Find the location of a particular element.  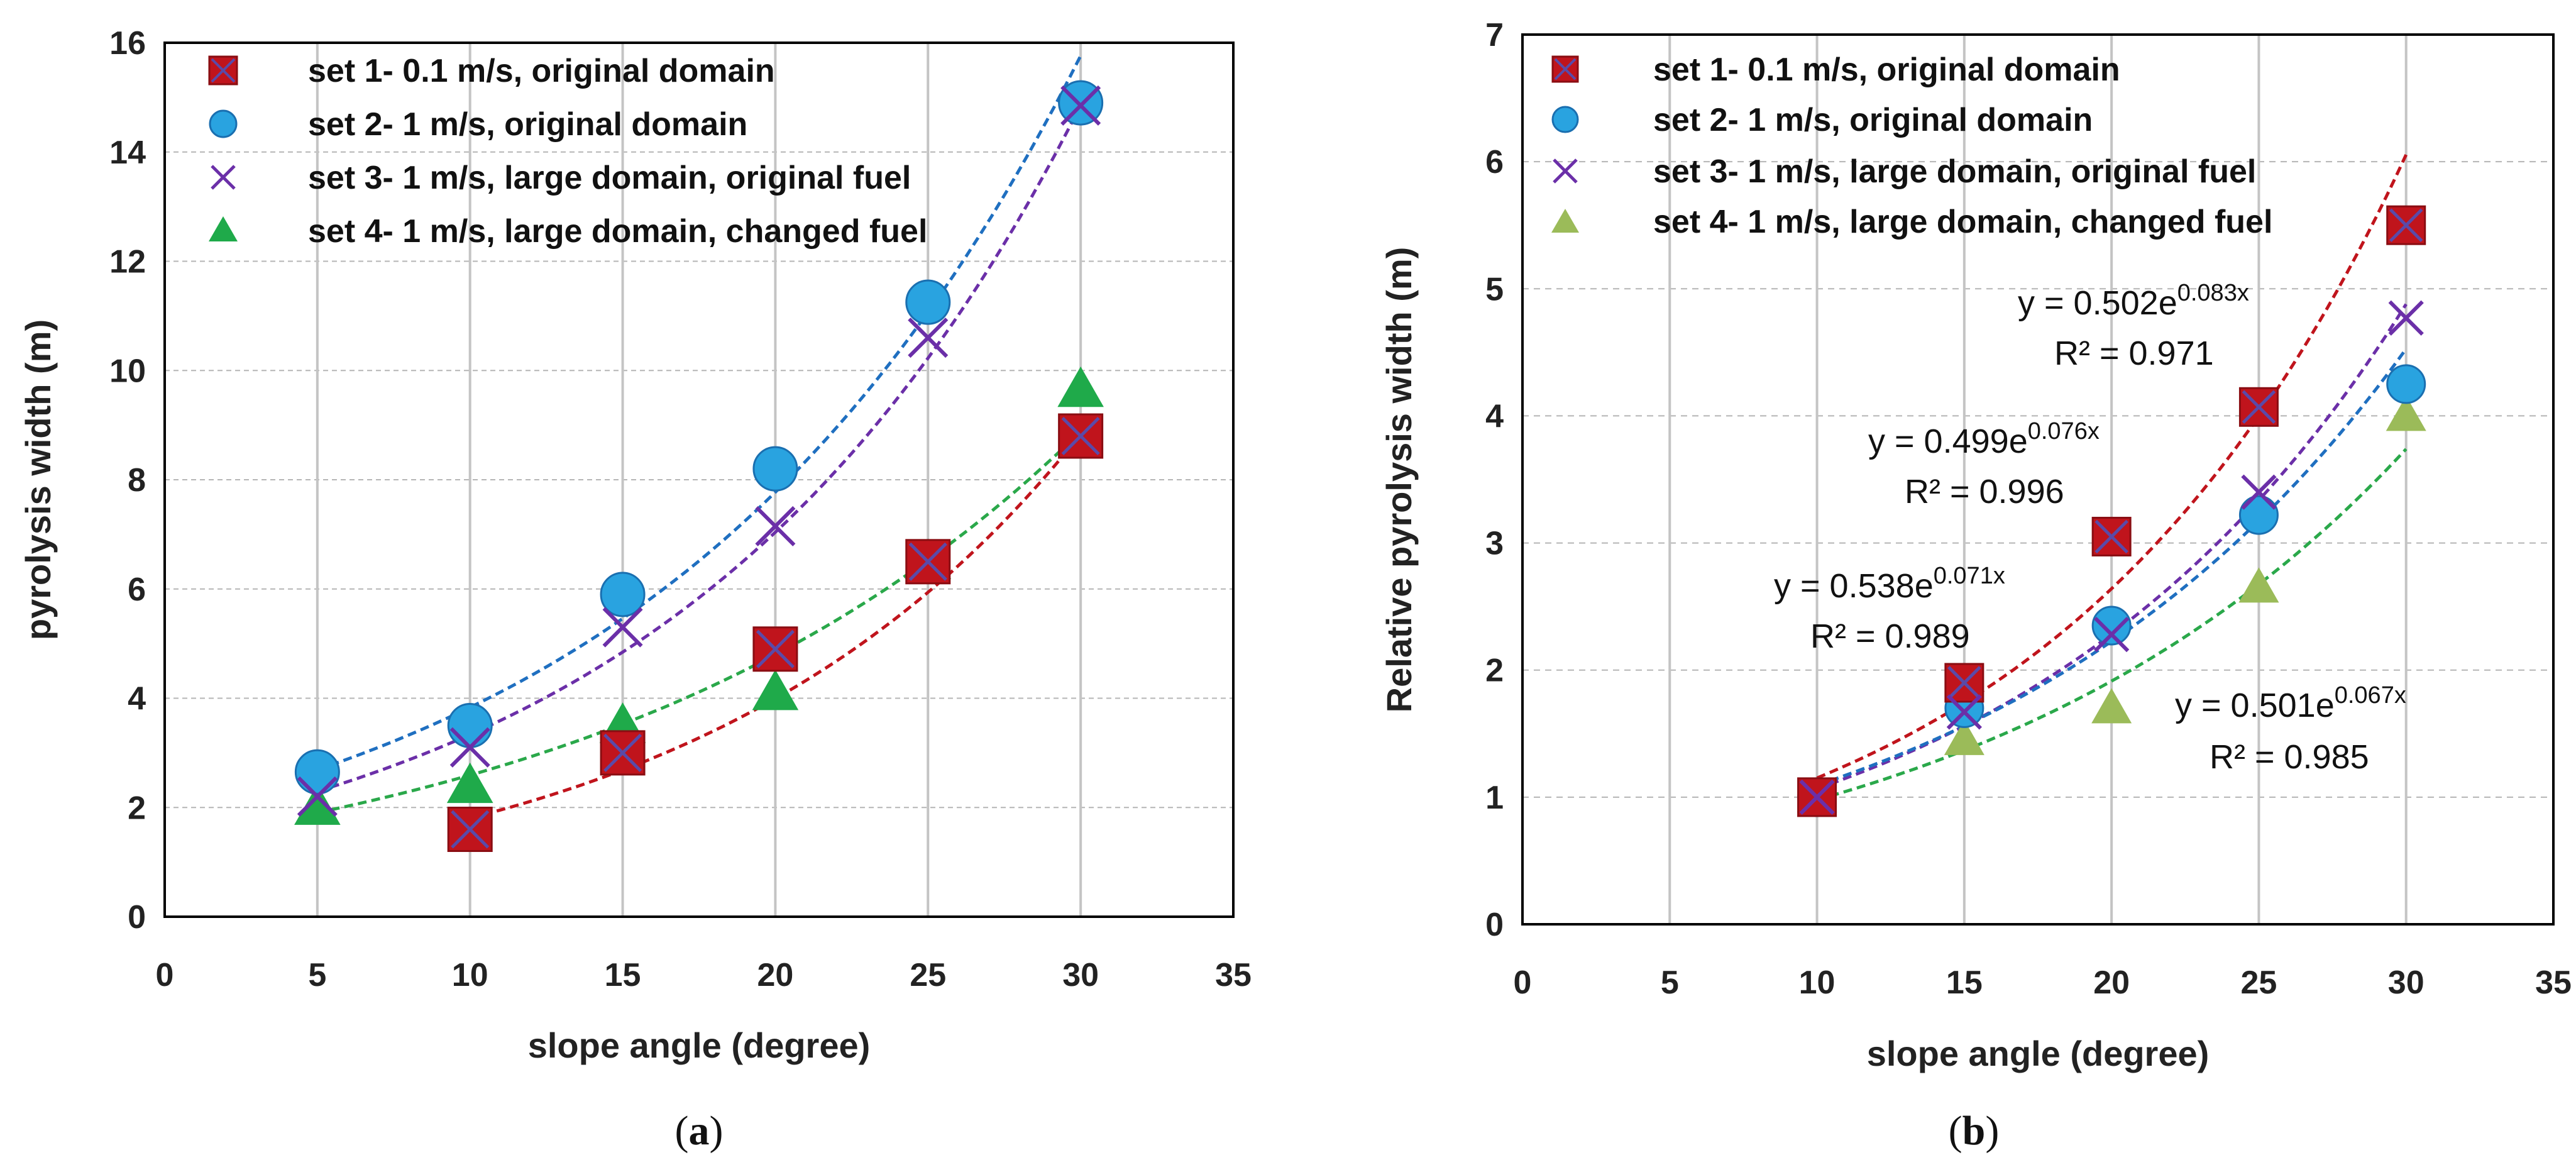

y-axis-title-b: Relative pyrolysis width (m) is located at coordinates (1399, 480).